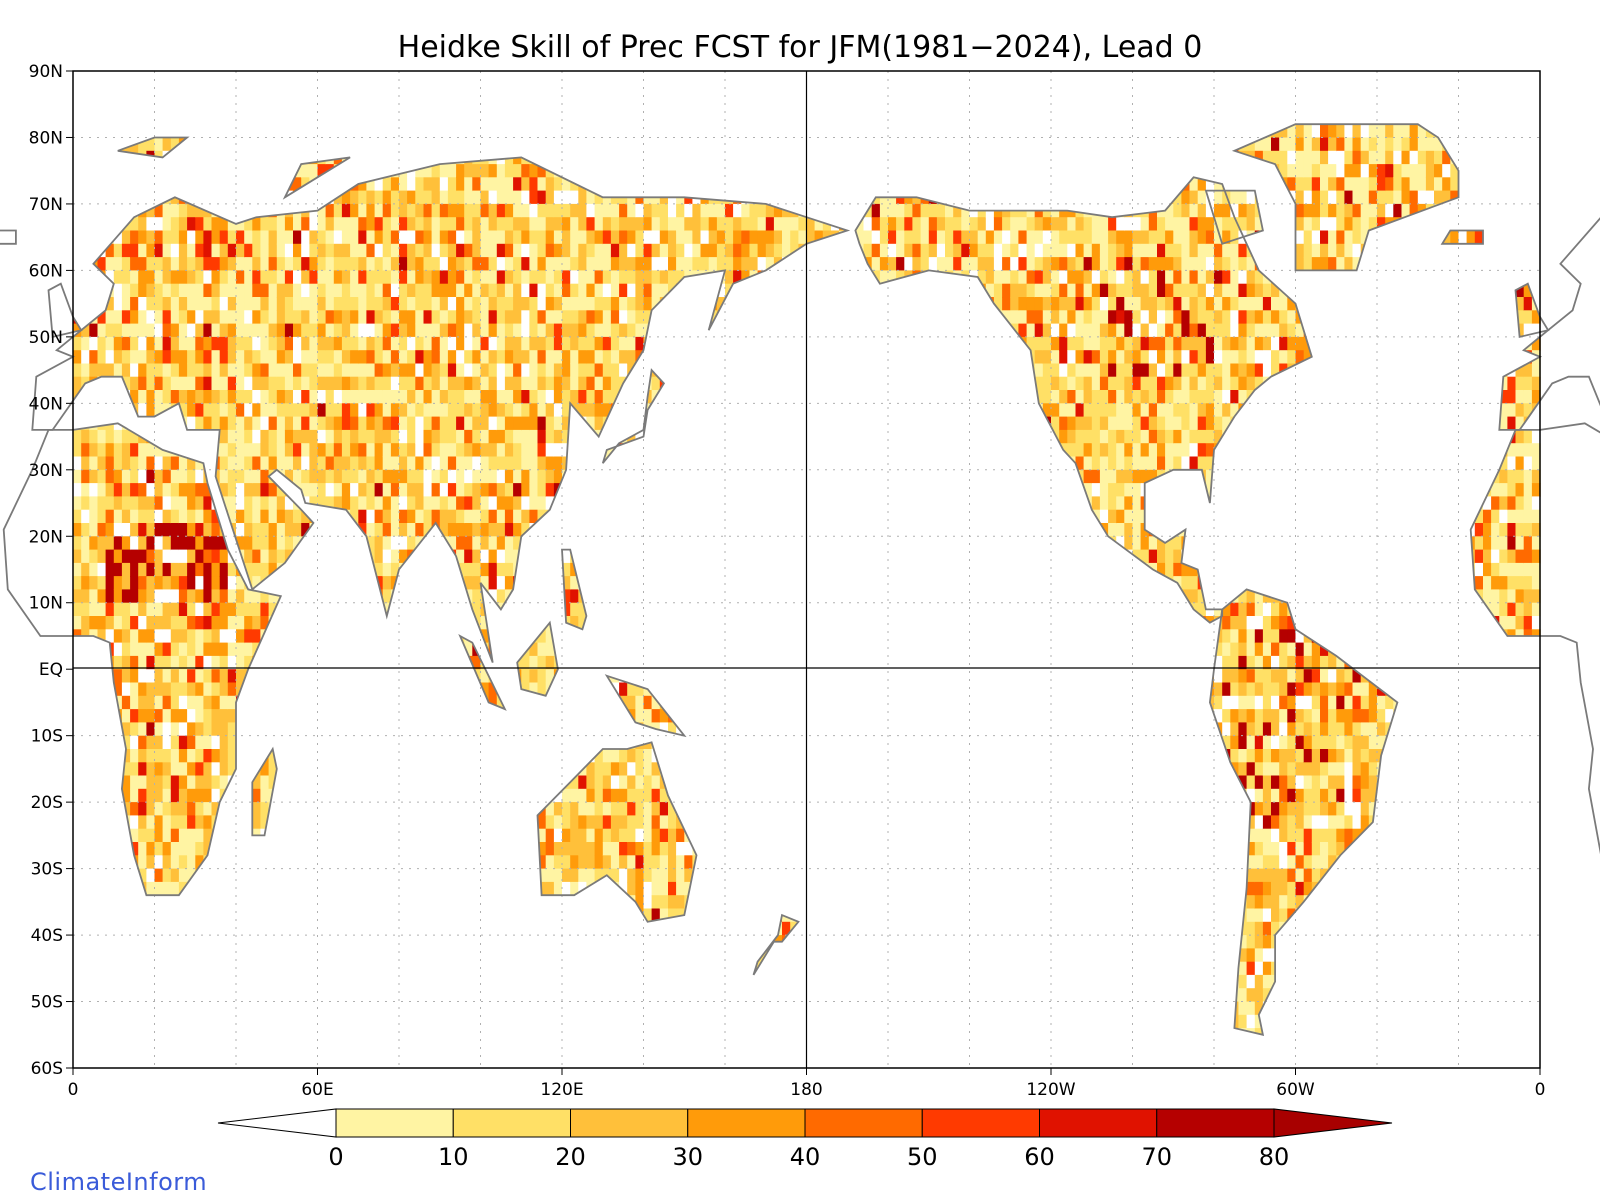 This screenshot has width=1600, height=1200. I want to click on lat-tick-label: 40S, so click(47, 936).